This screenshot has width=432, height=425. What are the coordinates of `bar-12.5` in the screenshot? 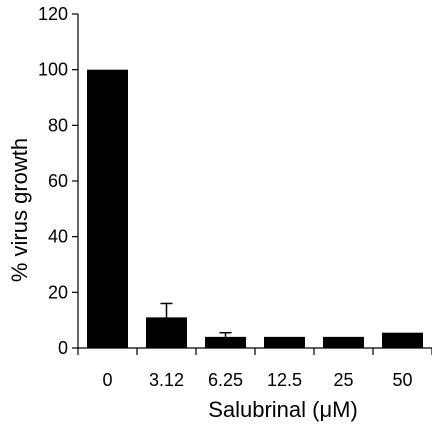 It's located at (284, 342).